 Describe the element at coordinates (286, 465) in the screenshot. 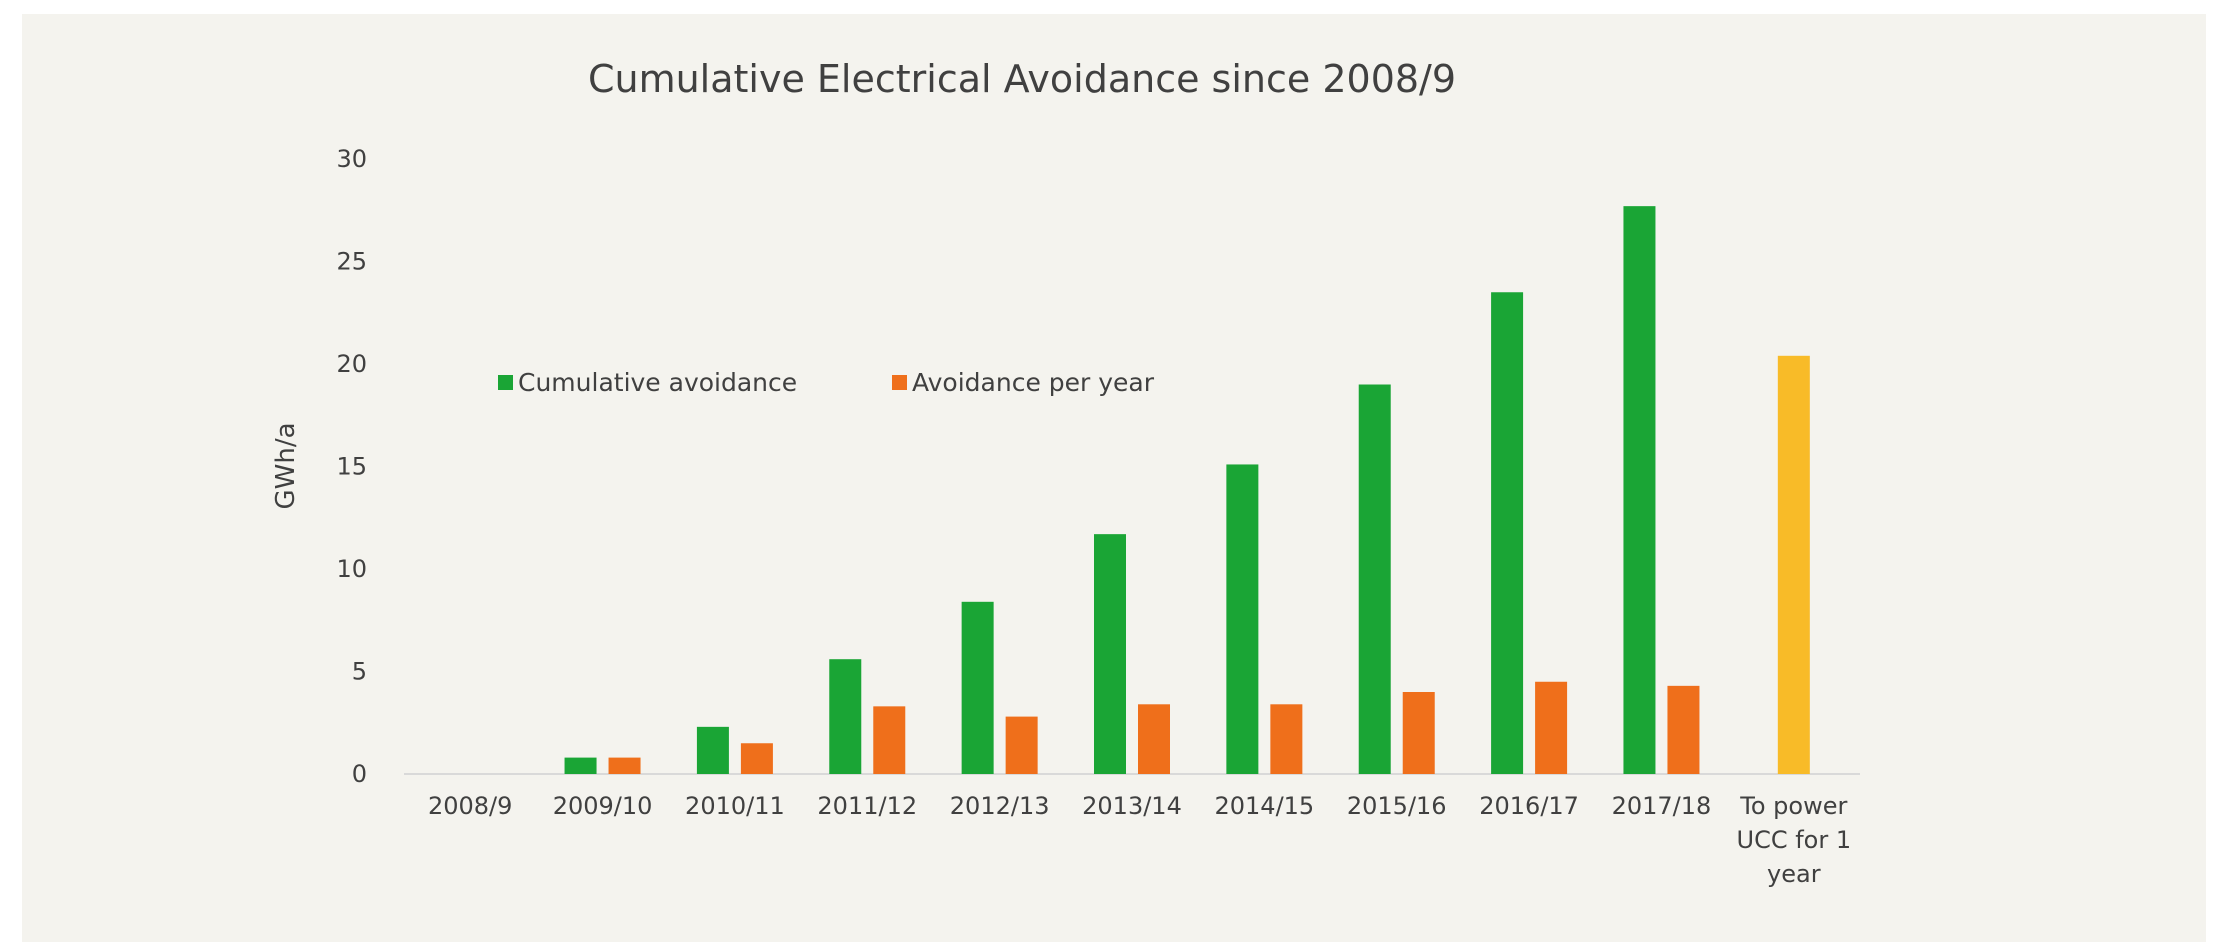

I see `y-axis-label: GWh/a` at that location.